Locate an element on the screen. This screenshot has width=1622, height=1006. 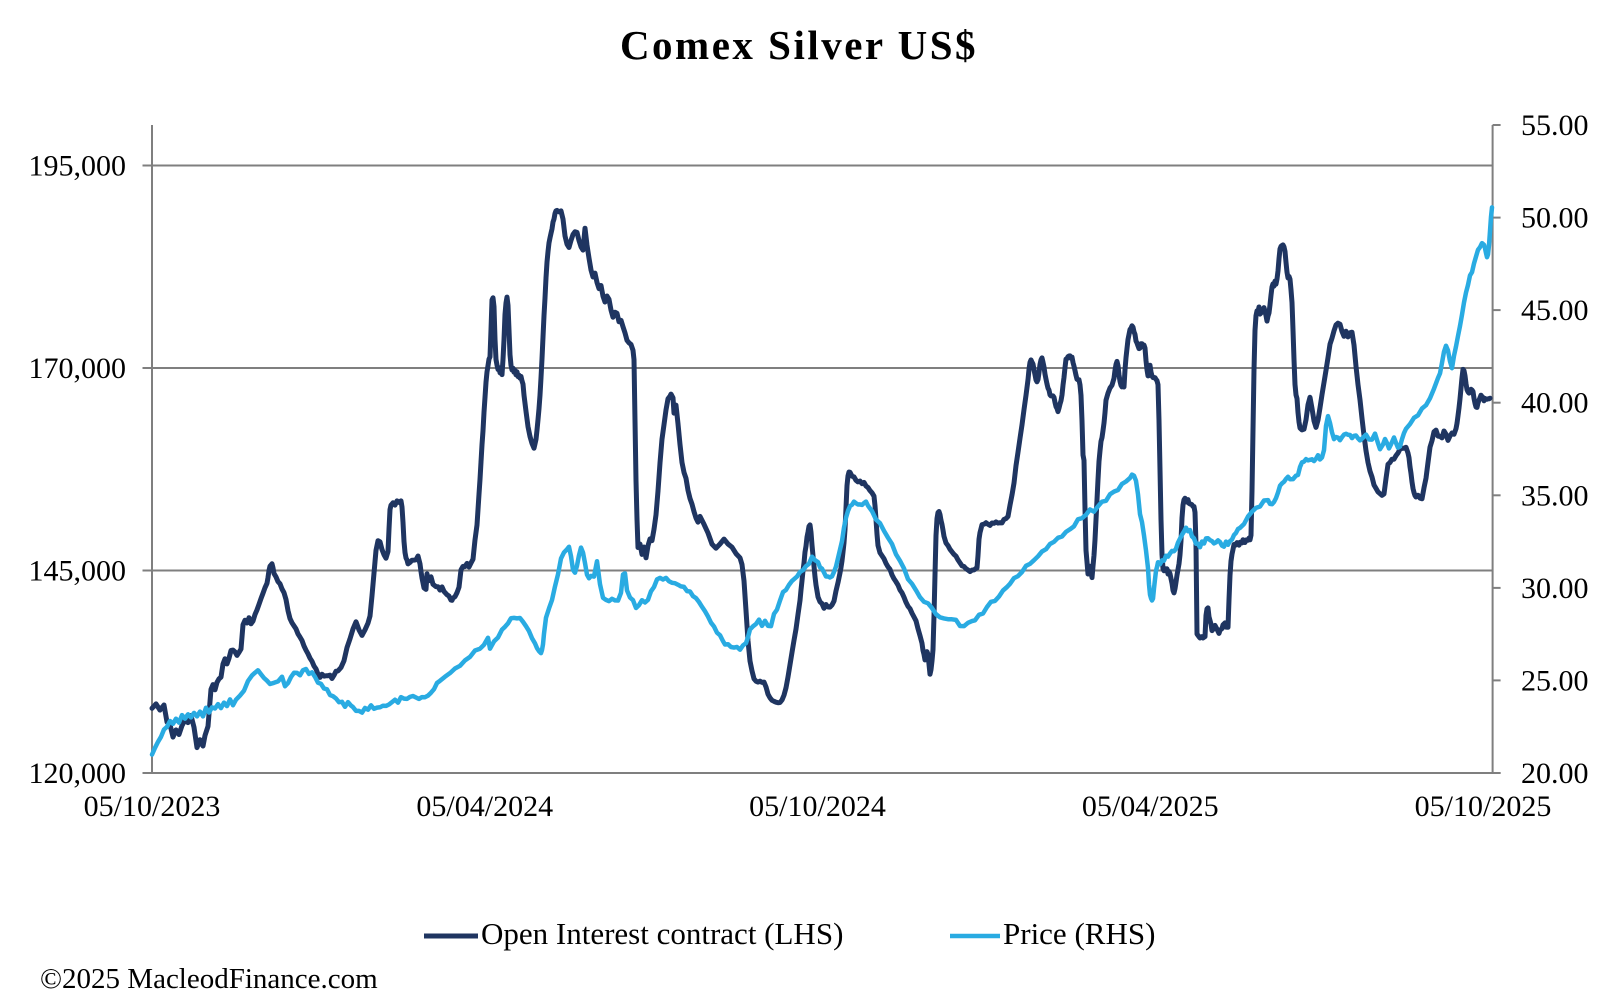
svg-text: Comex Silver US$ is located at coordinates (799, 45).